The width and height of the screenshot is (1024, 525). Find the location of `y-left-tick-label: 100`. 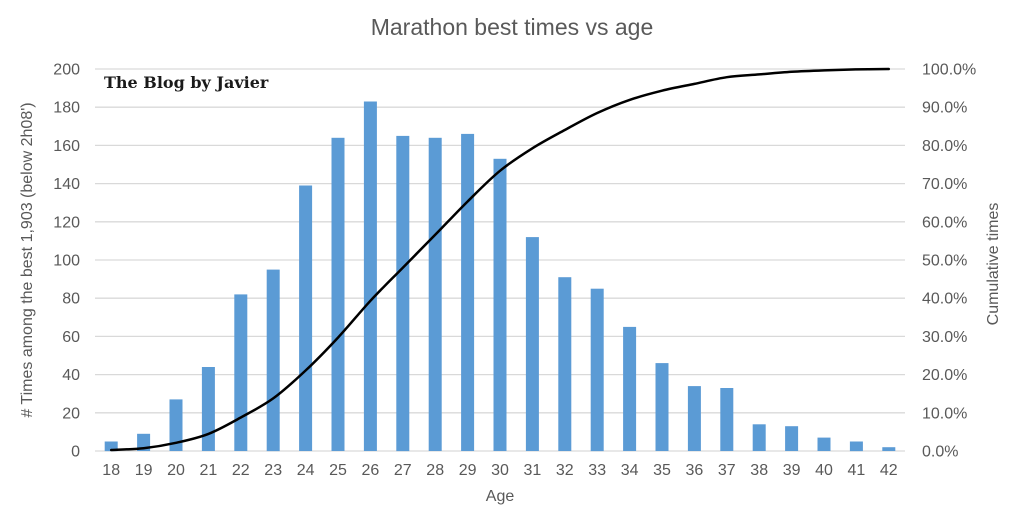

y-left-tick-label: 100 is located at coordinates (66, 261).